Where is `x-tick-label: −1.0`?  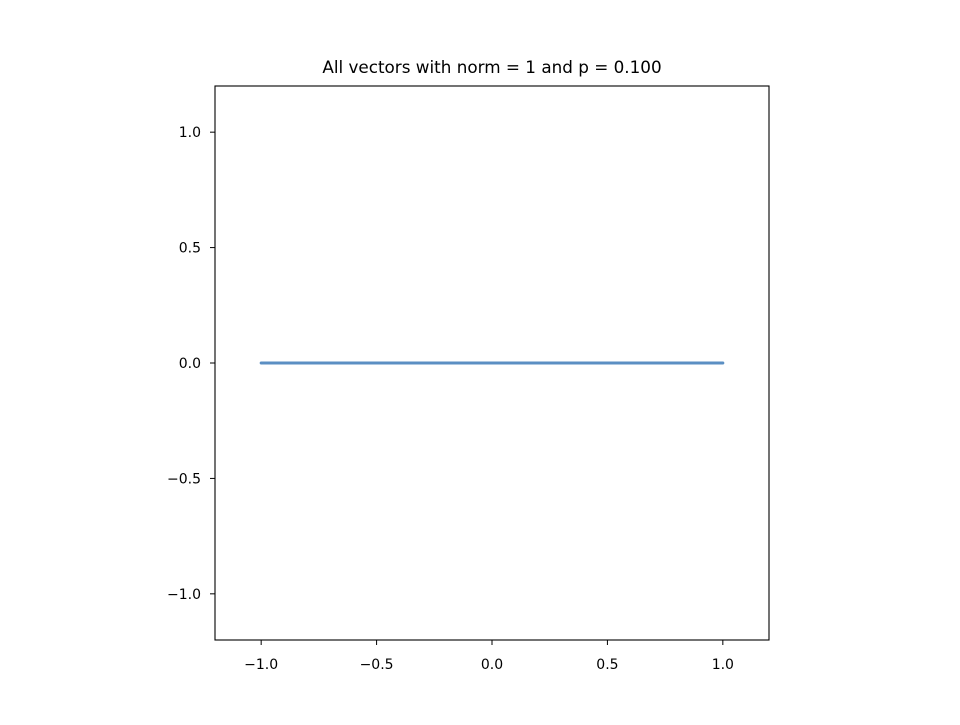
x-tick-label: −1.0 is located at coordinates (261, 665).